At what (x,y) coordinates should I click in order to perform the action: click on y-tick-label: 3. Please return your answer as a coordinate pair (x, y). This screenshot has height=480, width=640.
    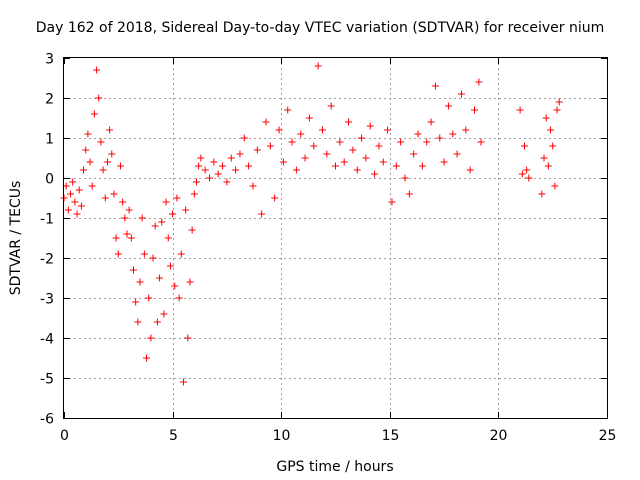
    Looking at the image, I should click on (49, 60).